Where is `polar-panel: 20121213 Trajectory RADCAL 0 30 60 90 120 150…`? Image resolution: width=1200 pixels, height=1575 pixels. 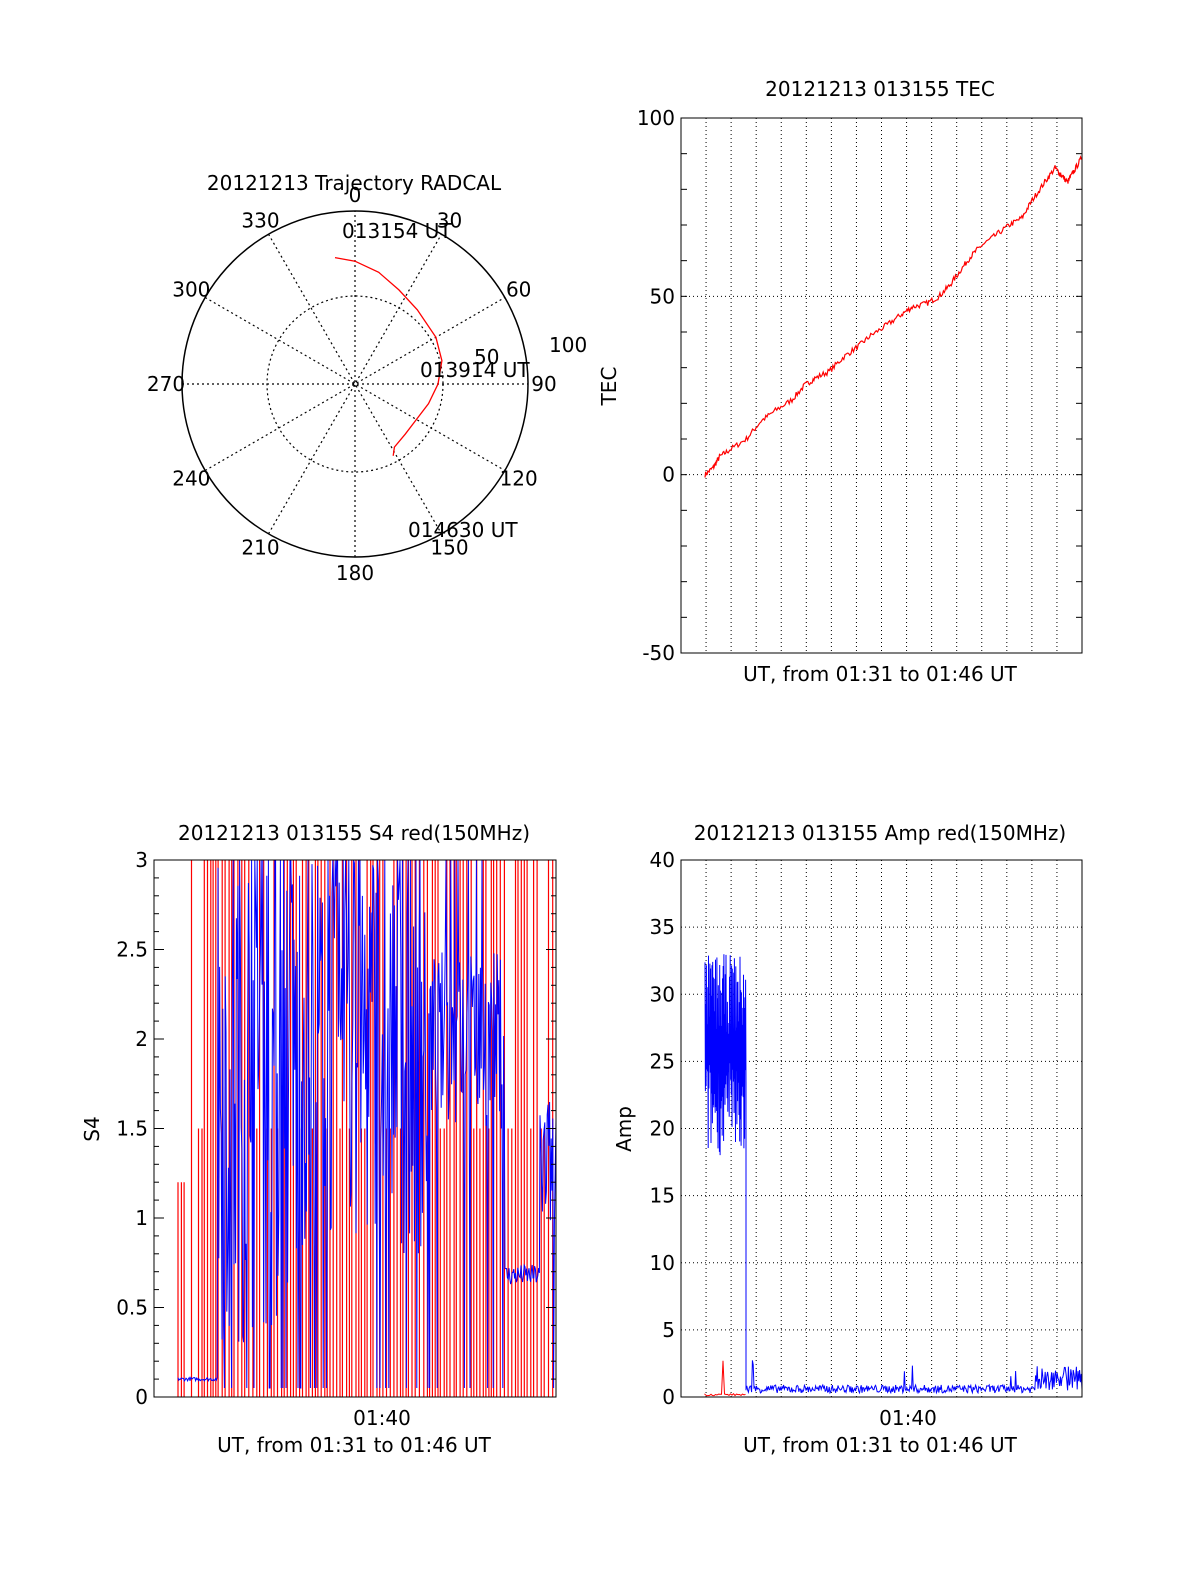
polar-panel: 20121213 Trajectory RADCAL 0 30 60 90 120 150… is located at coordinates (367, 378).